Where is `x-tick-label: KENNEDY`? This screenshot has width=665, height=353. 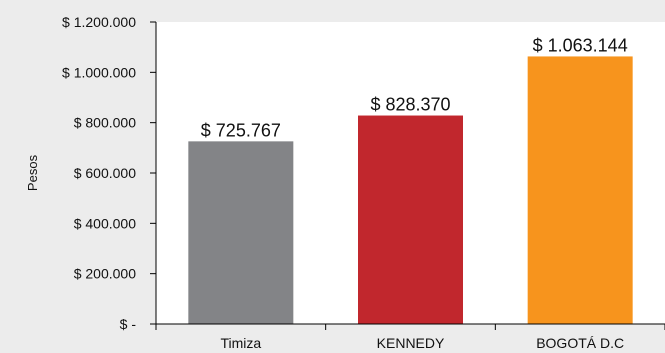
x-tick-label: KENNEDY is located at coordinates (411, 343).